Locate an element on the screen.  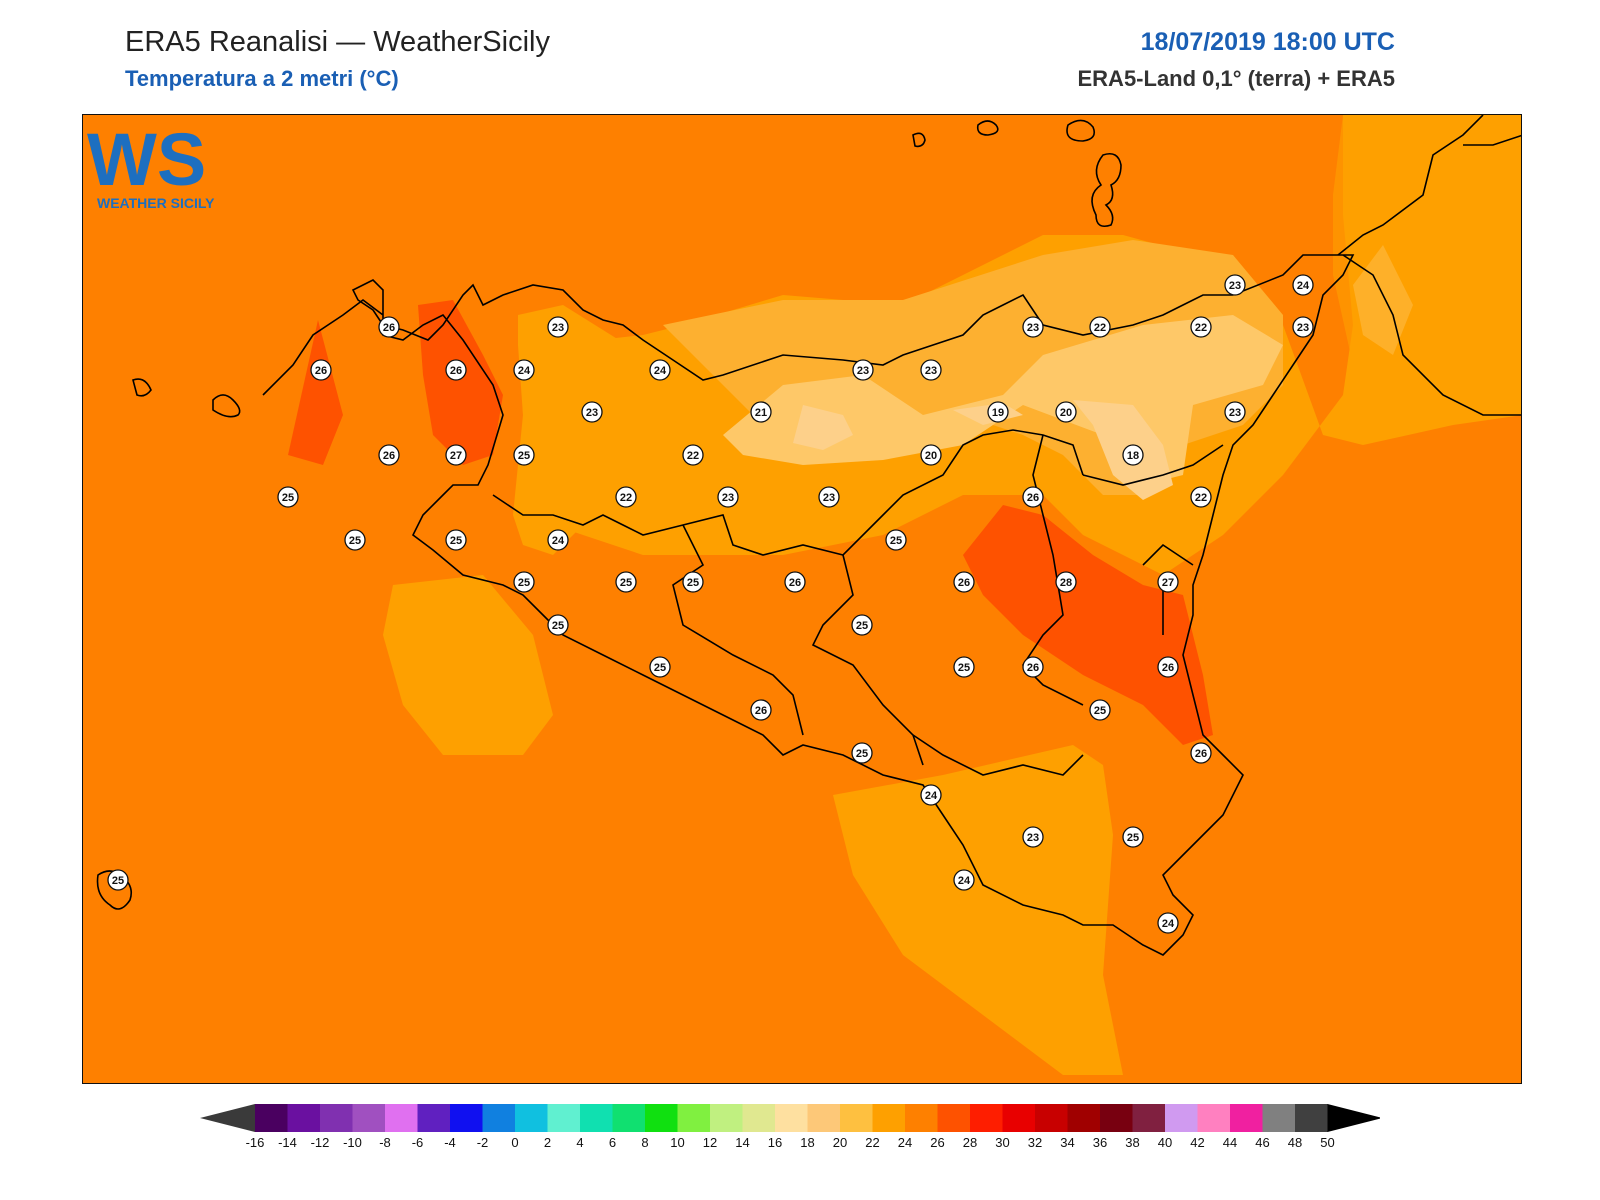
colorbar-tick-label: 6 is located at coordinates (612, 1141).